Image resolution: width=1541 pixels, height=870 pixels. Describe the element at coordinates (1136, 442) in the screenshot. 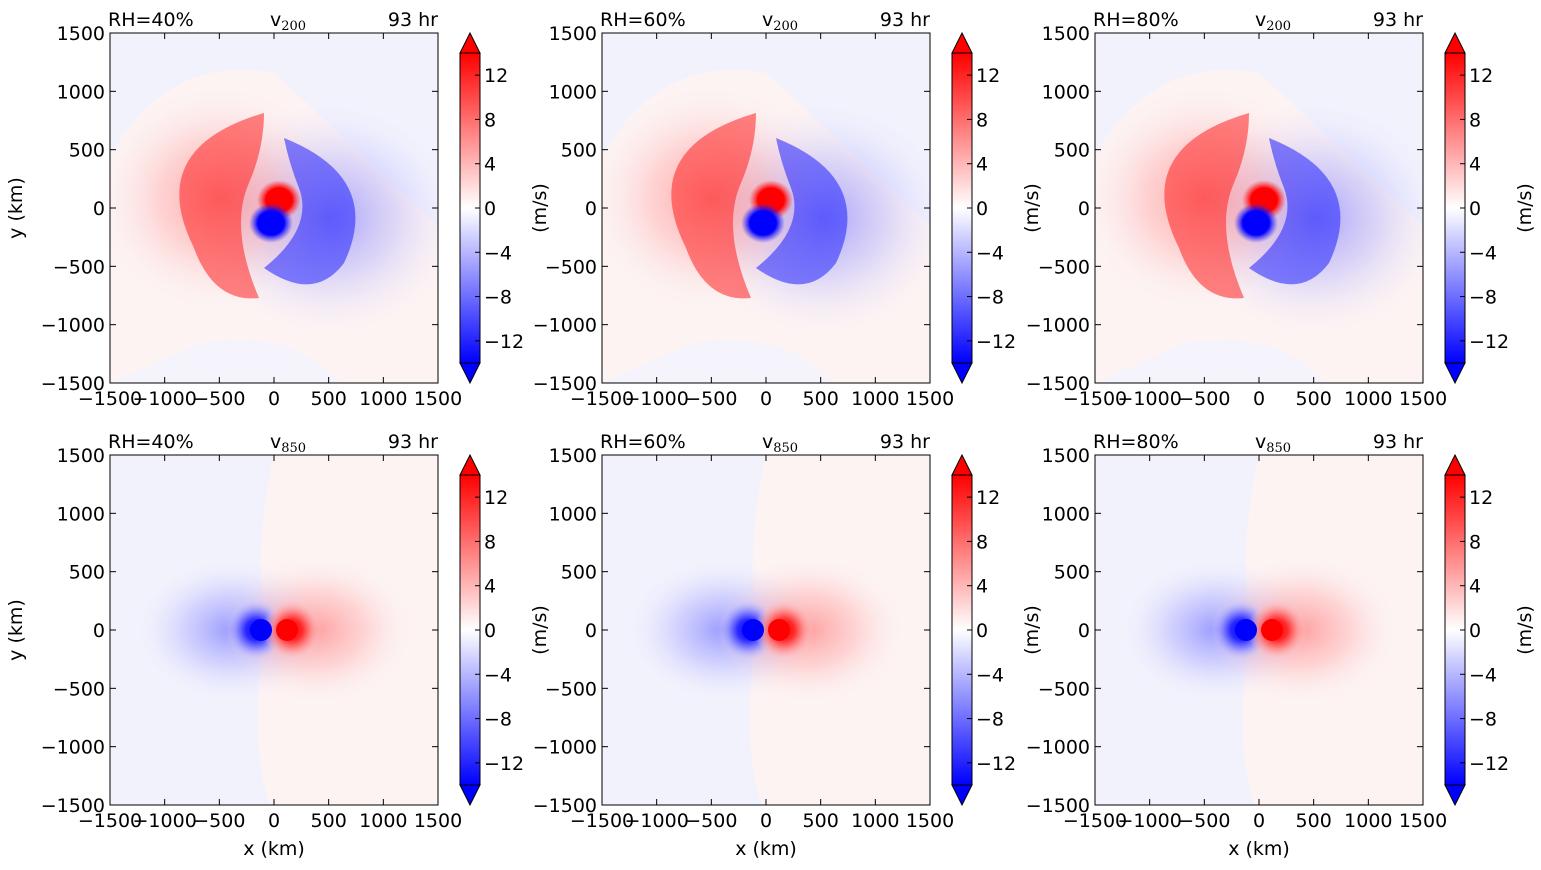

I see `rh-label: RH=80%` at that location.